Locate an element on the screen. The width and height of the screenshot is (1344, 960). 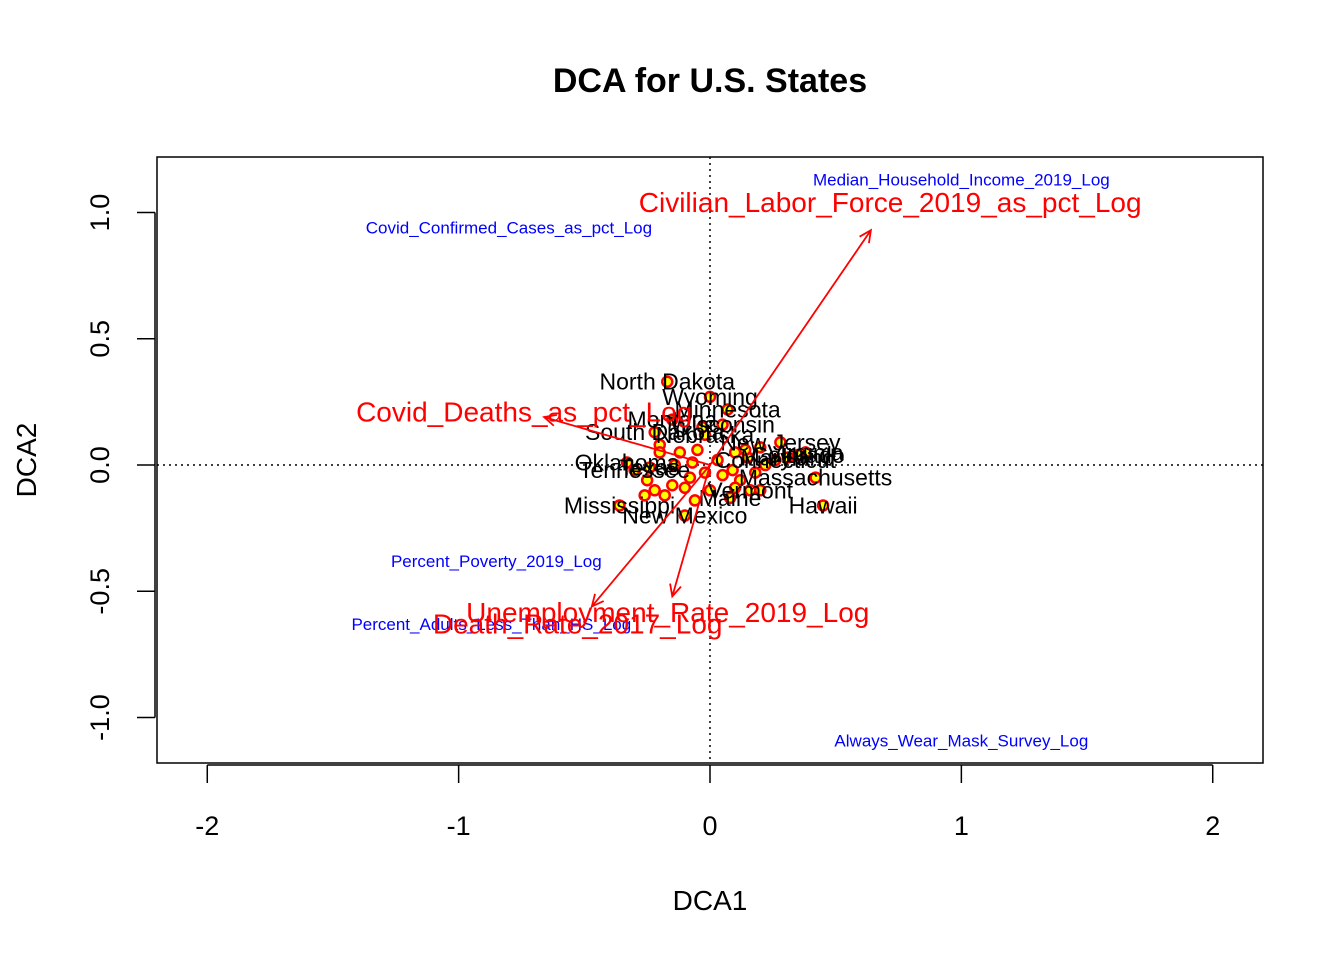
site-label: Minnesota is located at coordinates (728, 410).